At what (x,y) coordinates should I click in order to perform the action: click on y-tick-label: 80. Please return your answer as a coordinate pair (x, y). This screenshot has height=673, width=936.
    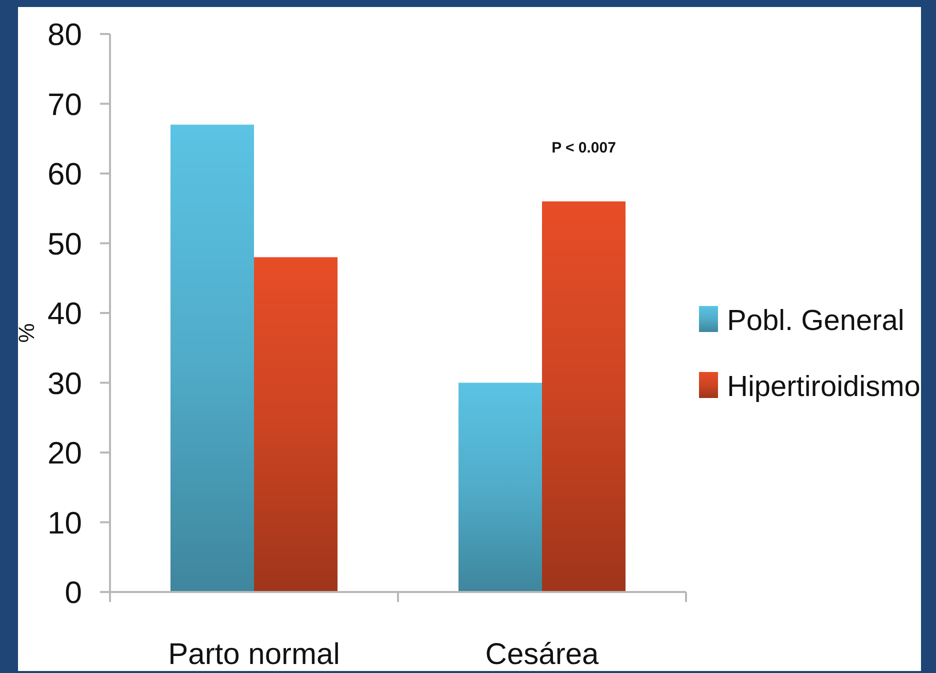
    Looking at the image, I should click on (65, 34).